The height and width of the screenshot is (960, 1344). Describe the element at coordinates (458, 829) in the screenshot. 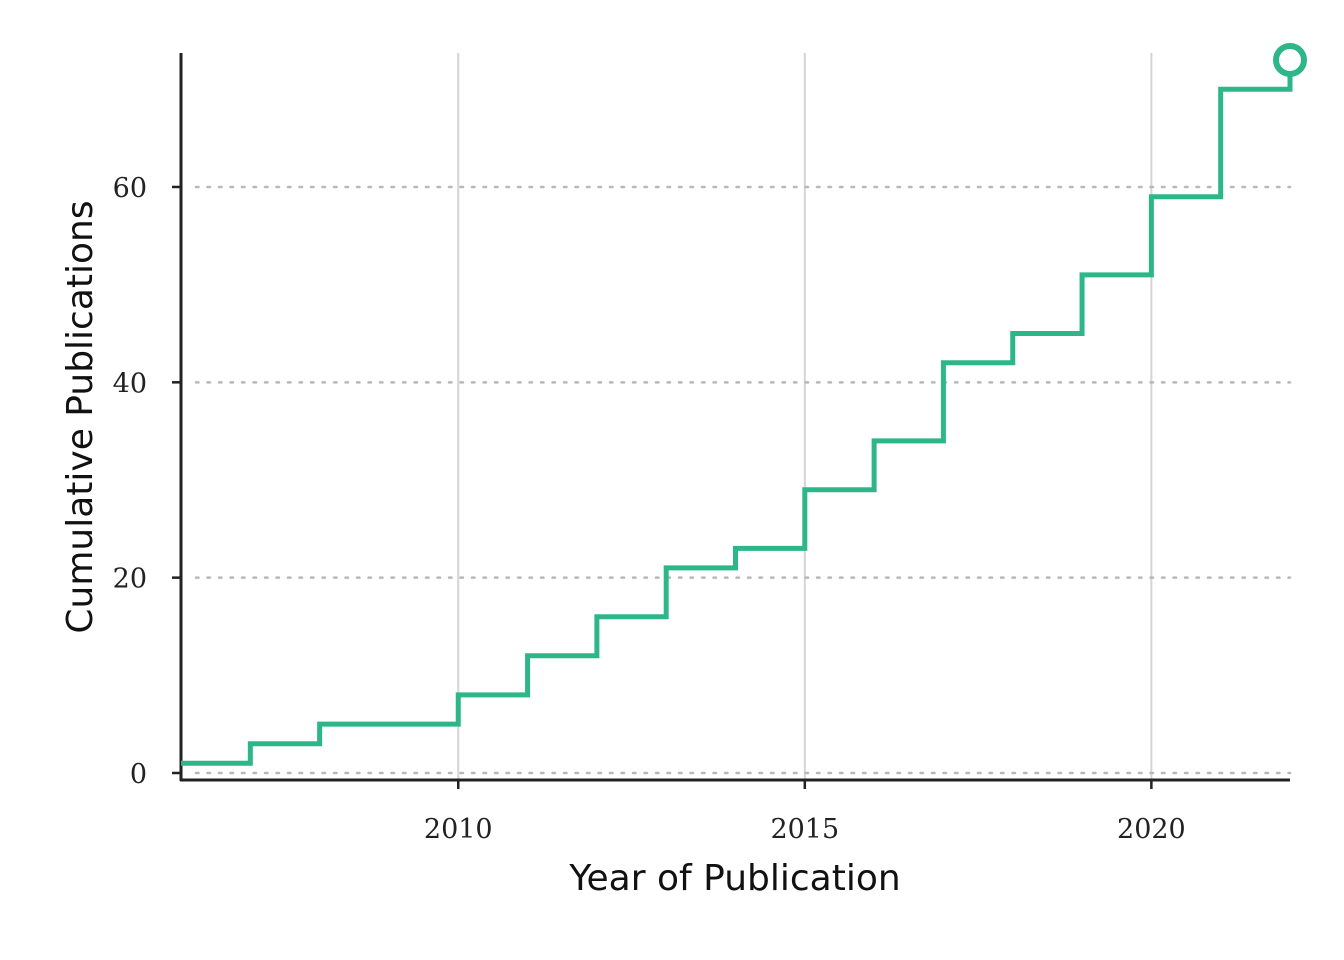

I see `x-tick-label: 2010` at that location.